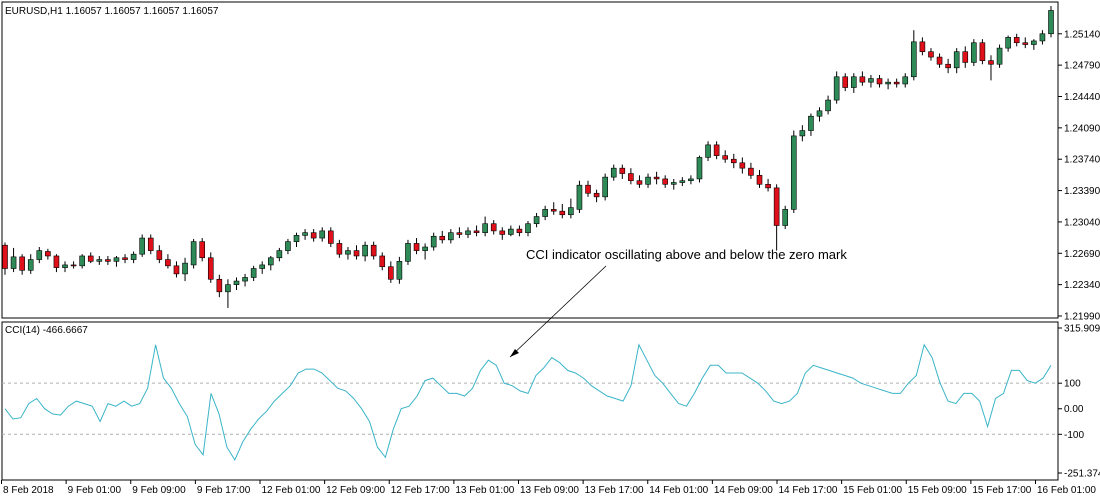 This screenshot has width=1100, height=500. What do you see at coordinates (95, 490) in the screenshot?
I see `time-tick-label: 9 Feb 01:00` at bounding box center [95, 490].